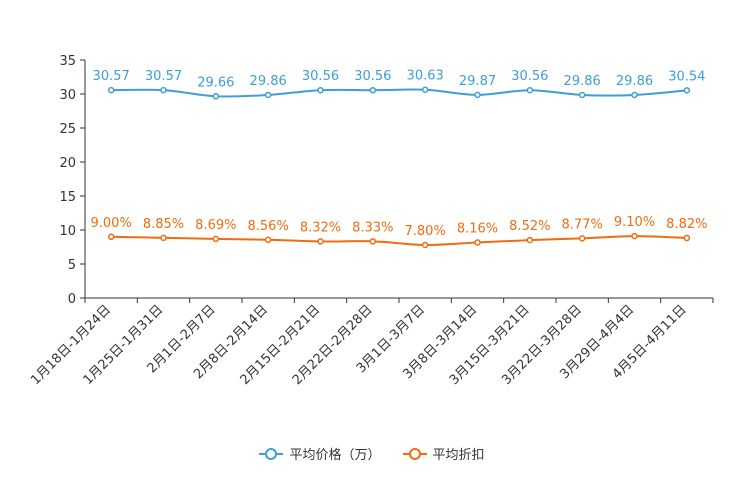 Image resolution: width=744 pixels, height=496 pixels. Describe the element at coordinates (425, 231) in the screenshot. I see `data-label: 7.80%` at that location.